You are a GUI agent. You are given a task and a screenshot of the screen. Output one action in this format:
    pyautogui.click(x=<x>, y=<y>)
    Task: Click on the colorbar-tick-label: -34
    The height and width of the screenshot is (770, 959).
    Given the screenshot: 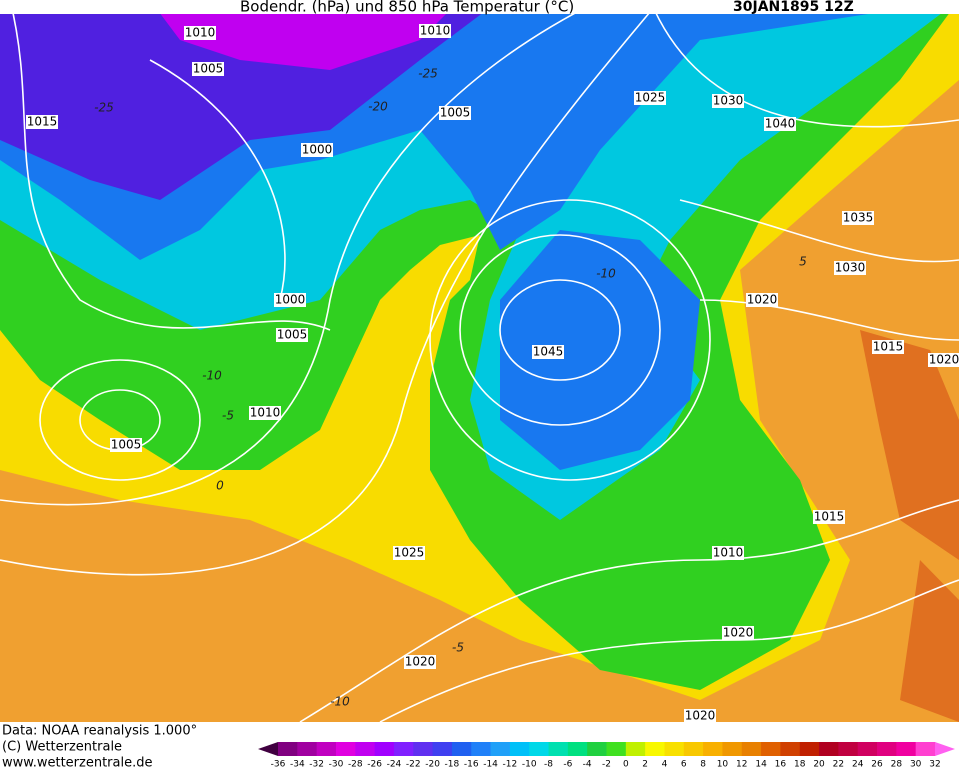 What is the action you would take?
    pyautogui.click(x=297, y=765)
    